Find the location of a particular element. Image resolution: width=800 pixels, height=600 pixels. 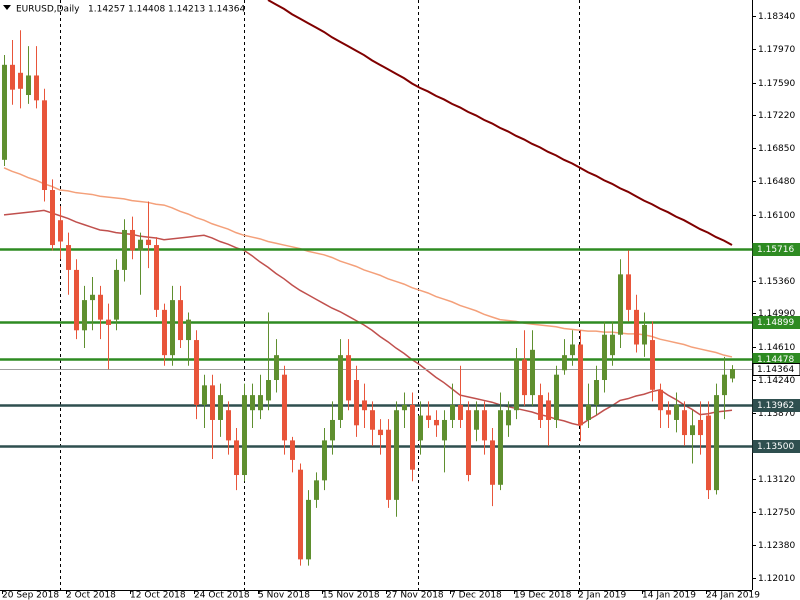

y-tick-label: 1.12010 is located at coordinates (776, 579).